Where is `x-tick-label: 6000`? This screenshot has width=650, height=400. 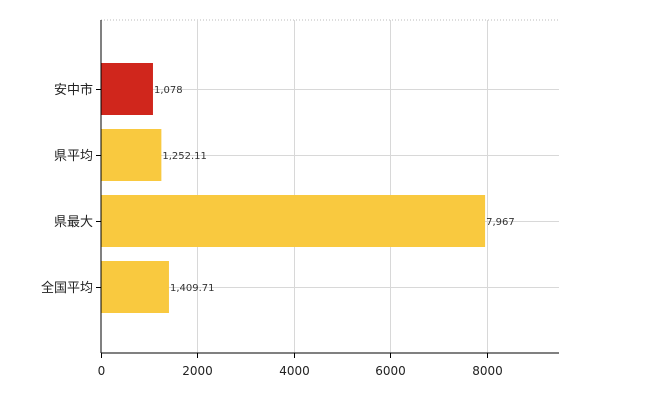 x-tick-label: 6000 is located at coordinates (390, 371).